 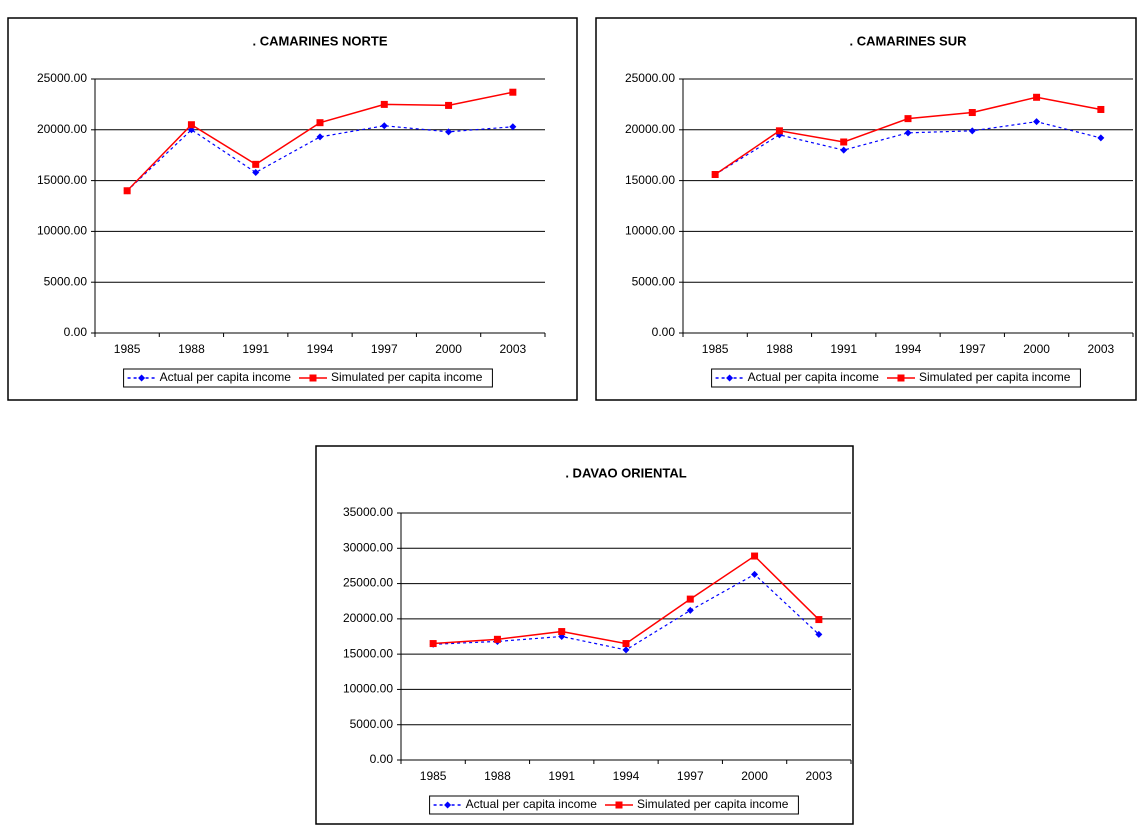 I want to click on chart-title: . CAMARINES NORTE, so click(x=319, y=40).